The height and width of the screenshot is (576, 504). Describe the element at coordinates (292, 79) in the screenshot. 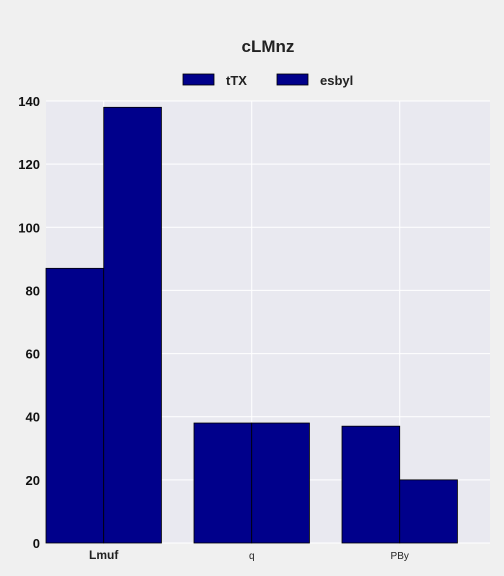

I see `legend-swatch-esbyl` at that location.